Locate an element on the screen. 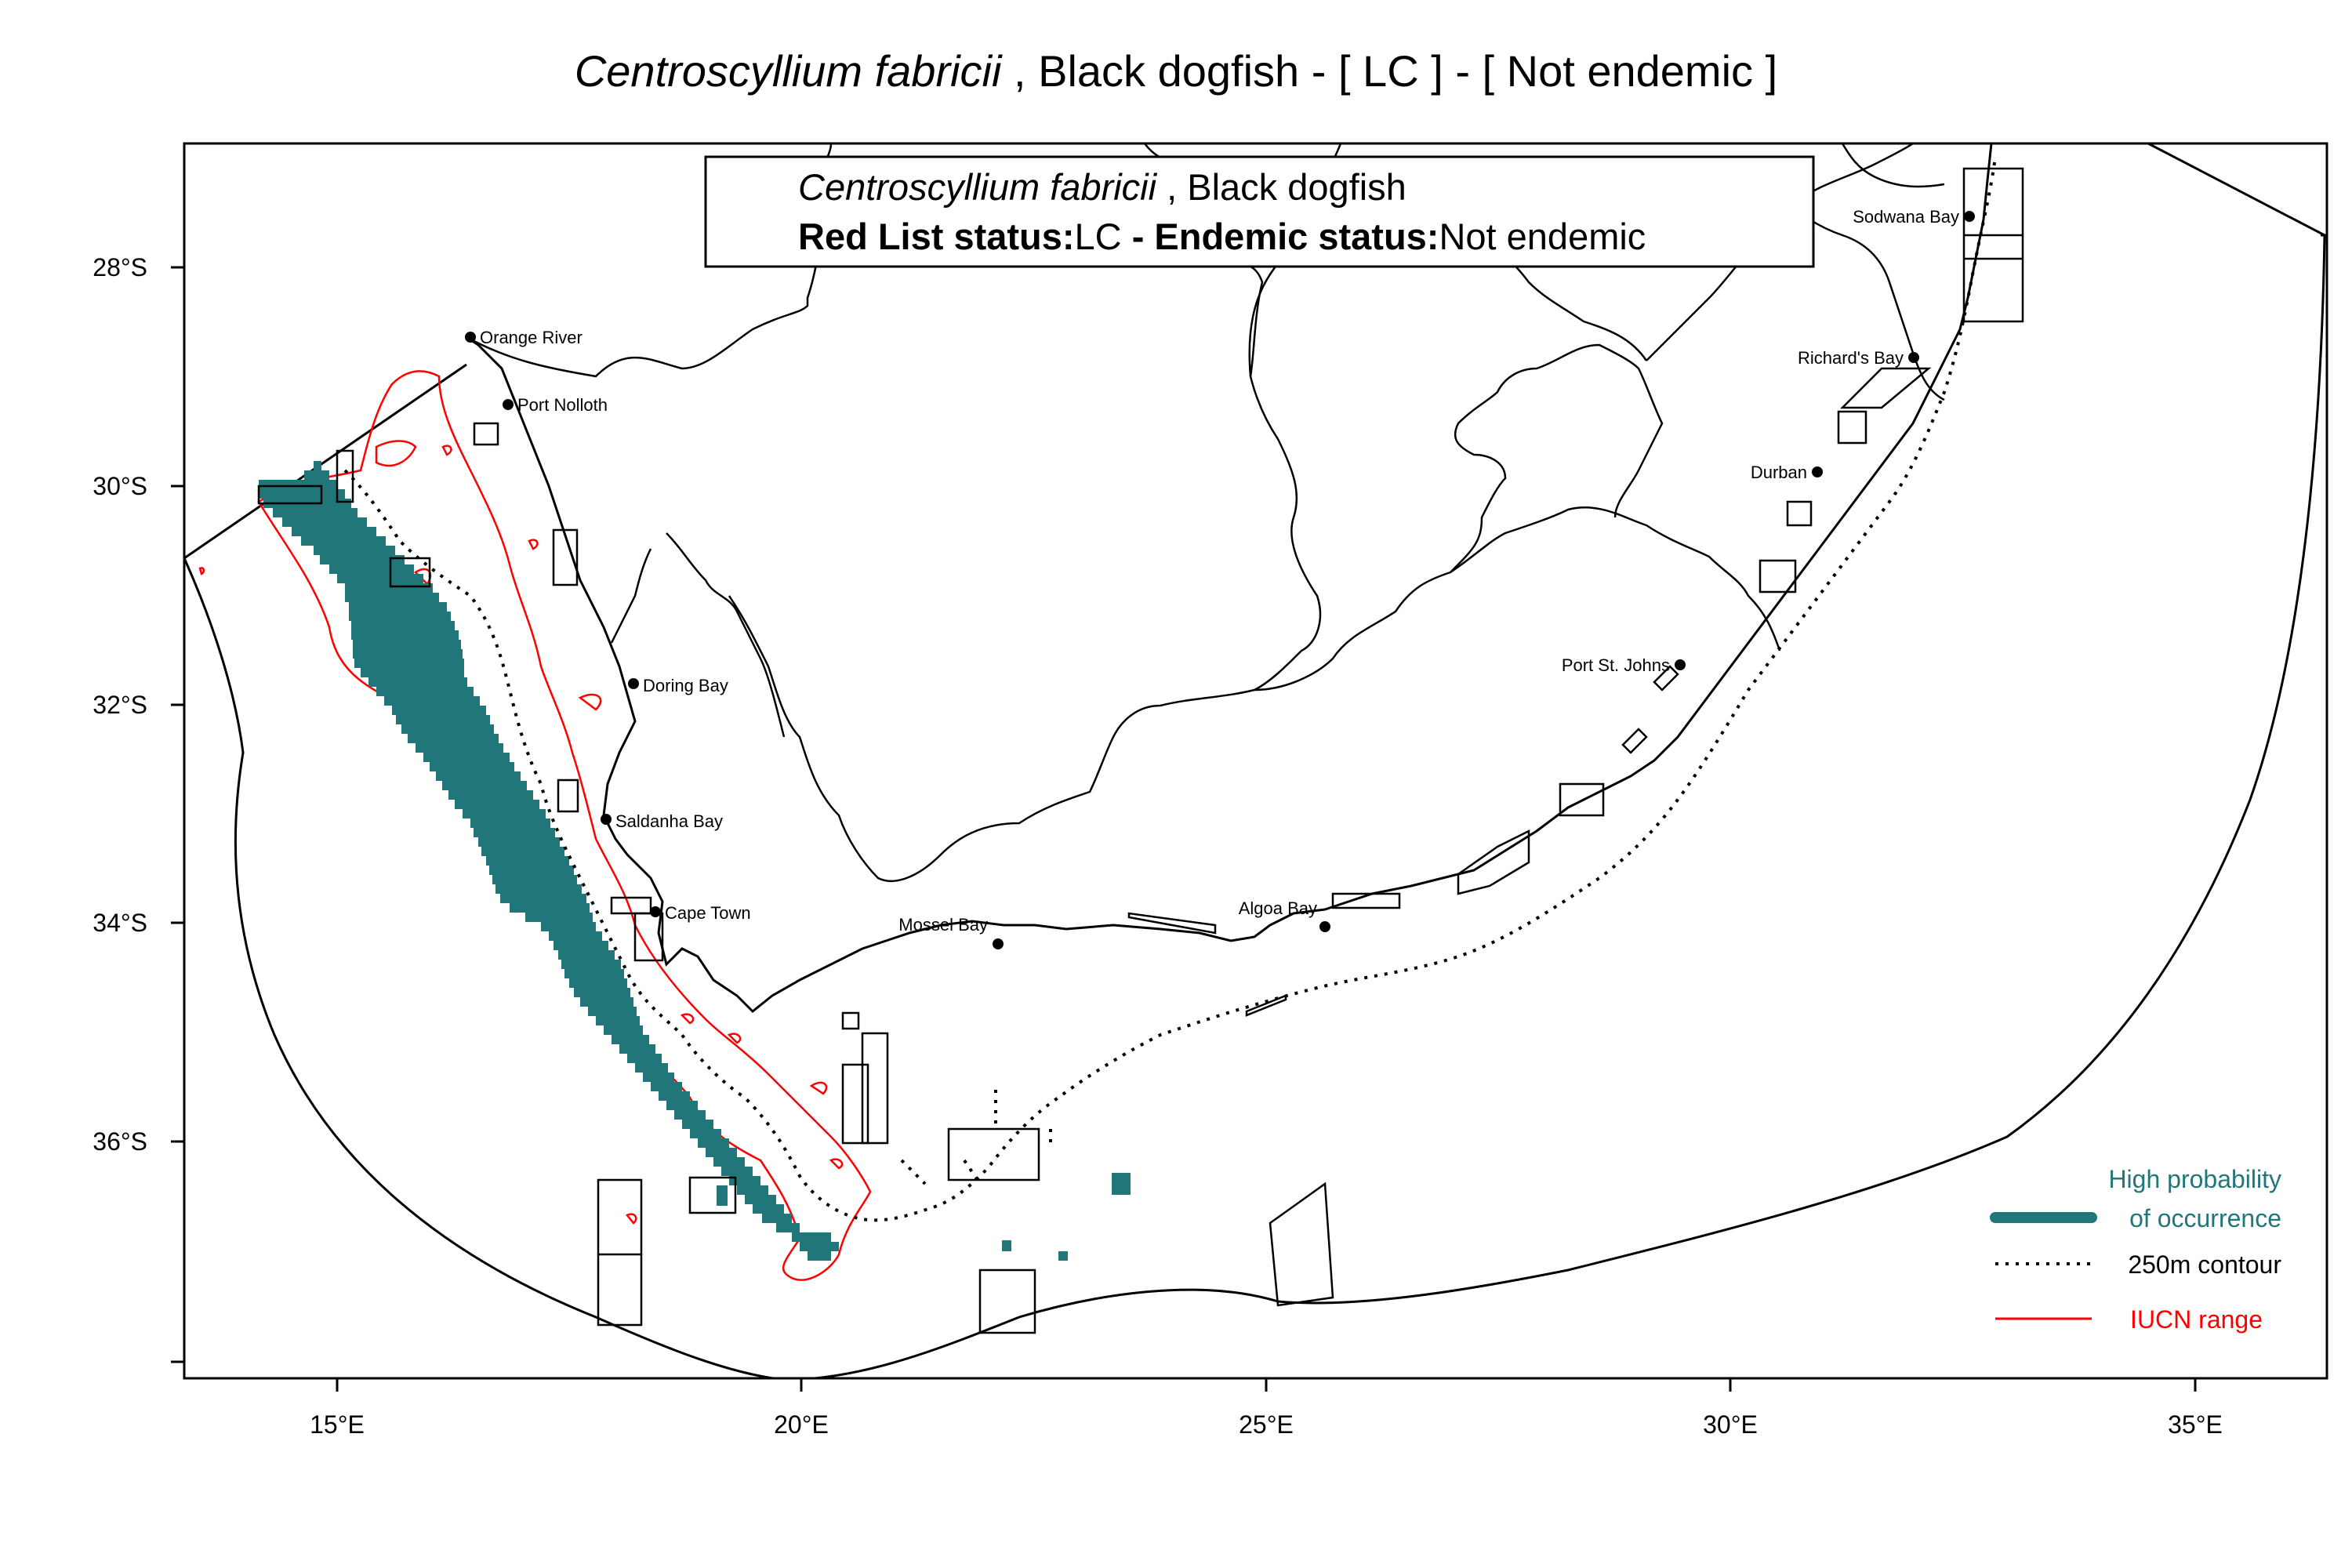 This screenshot has width=2352, height=1568. place-label: Port St. Johns is located at coordinates (1616, 665).